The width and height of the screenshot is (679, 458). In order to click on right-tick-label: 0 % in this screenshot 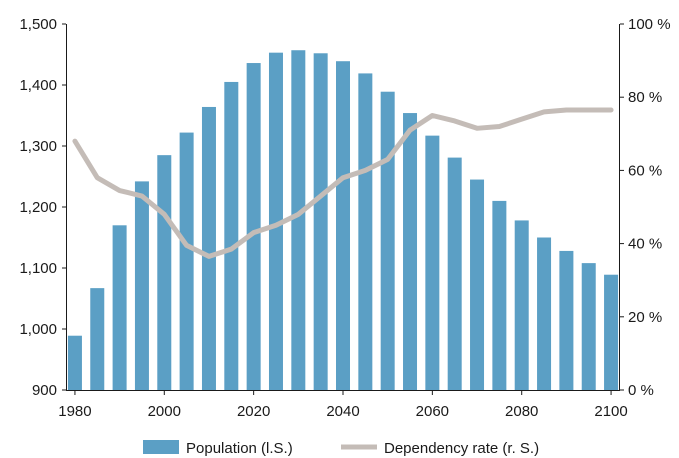, I will do `click(641, 390)`.